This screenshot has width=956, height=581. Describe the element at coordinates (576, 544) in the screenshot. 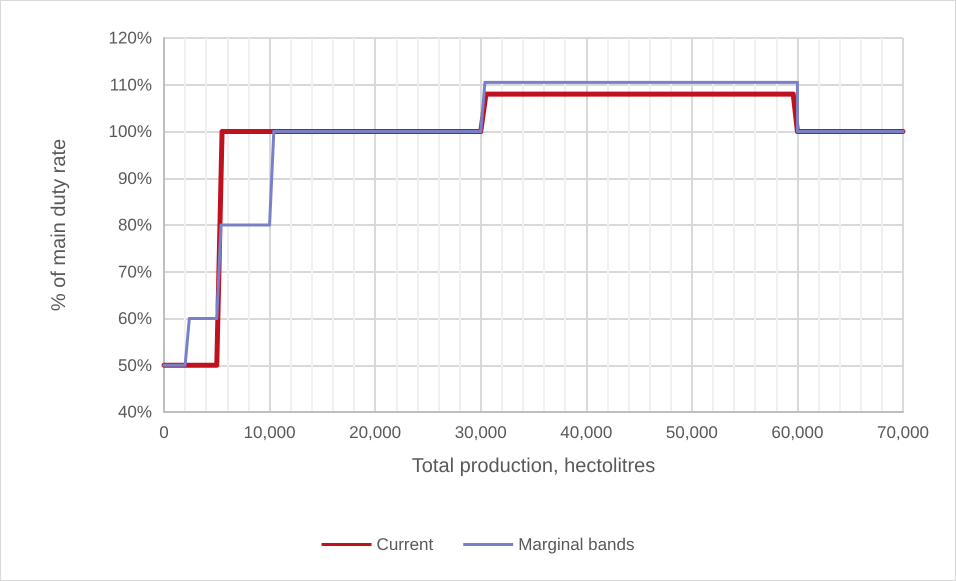

I see `legend-label: Marginal bands` at that location.